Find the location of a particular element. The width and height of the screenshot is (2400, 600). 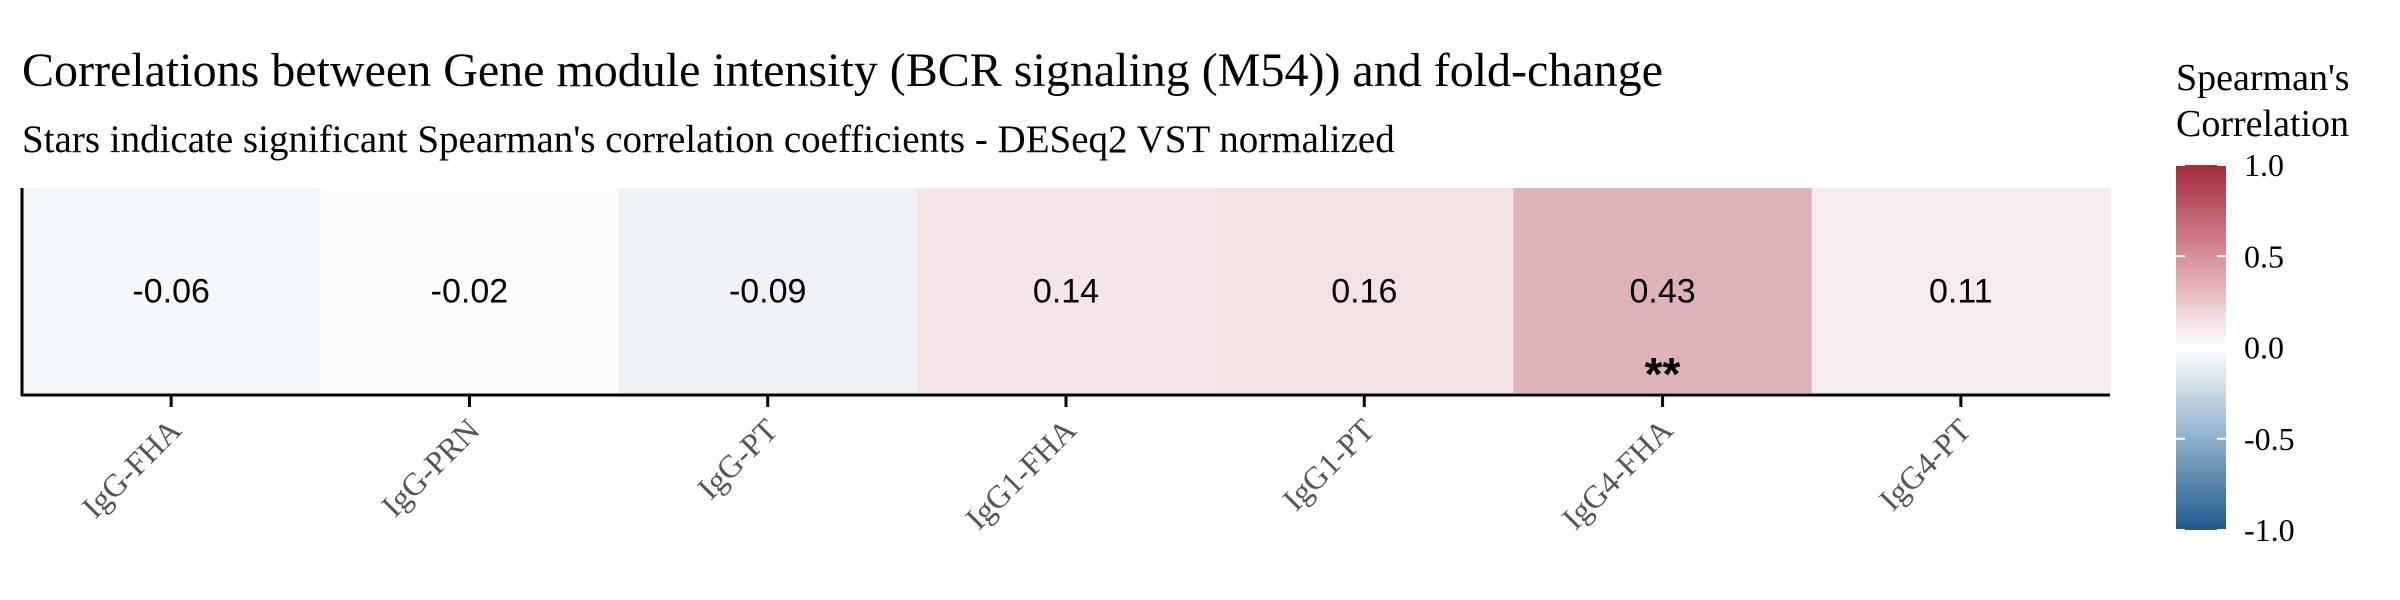

cell-value-label: 0.14 is located at coordinates (1066, 292).